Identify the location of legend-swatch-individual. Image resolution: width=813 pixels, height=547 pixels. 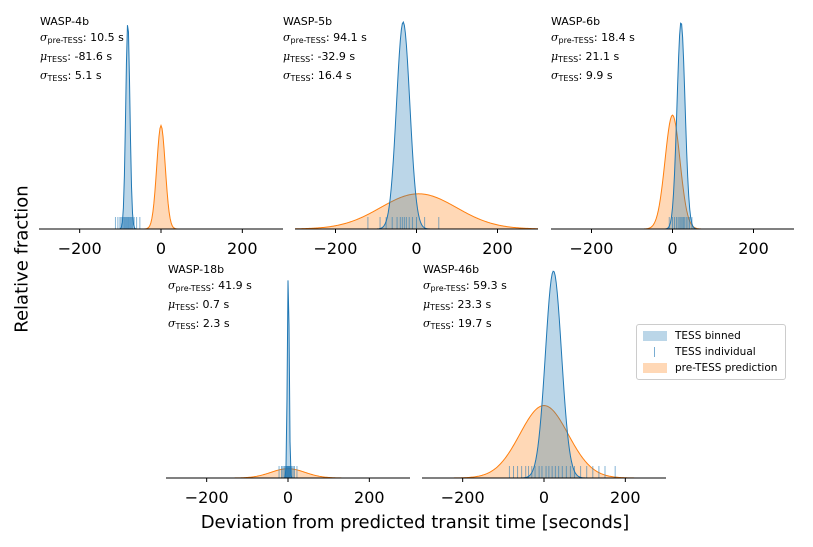
(655, 352).